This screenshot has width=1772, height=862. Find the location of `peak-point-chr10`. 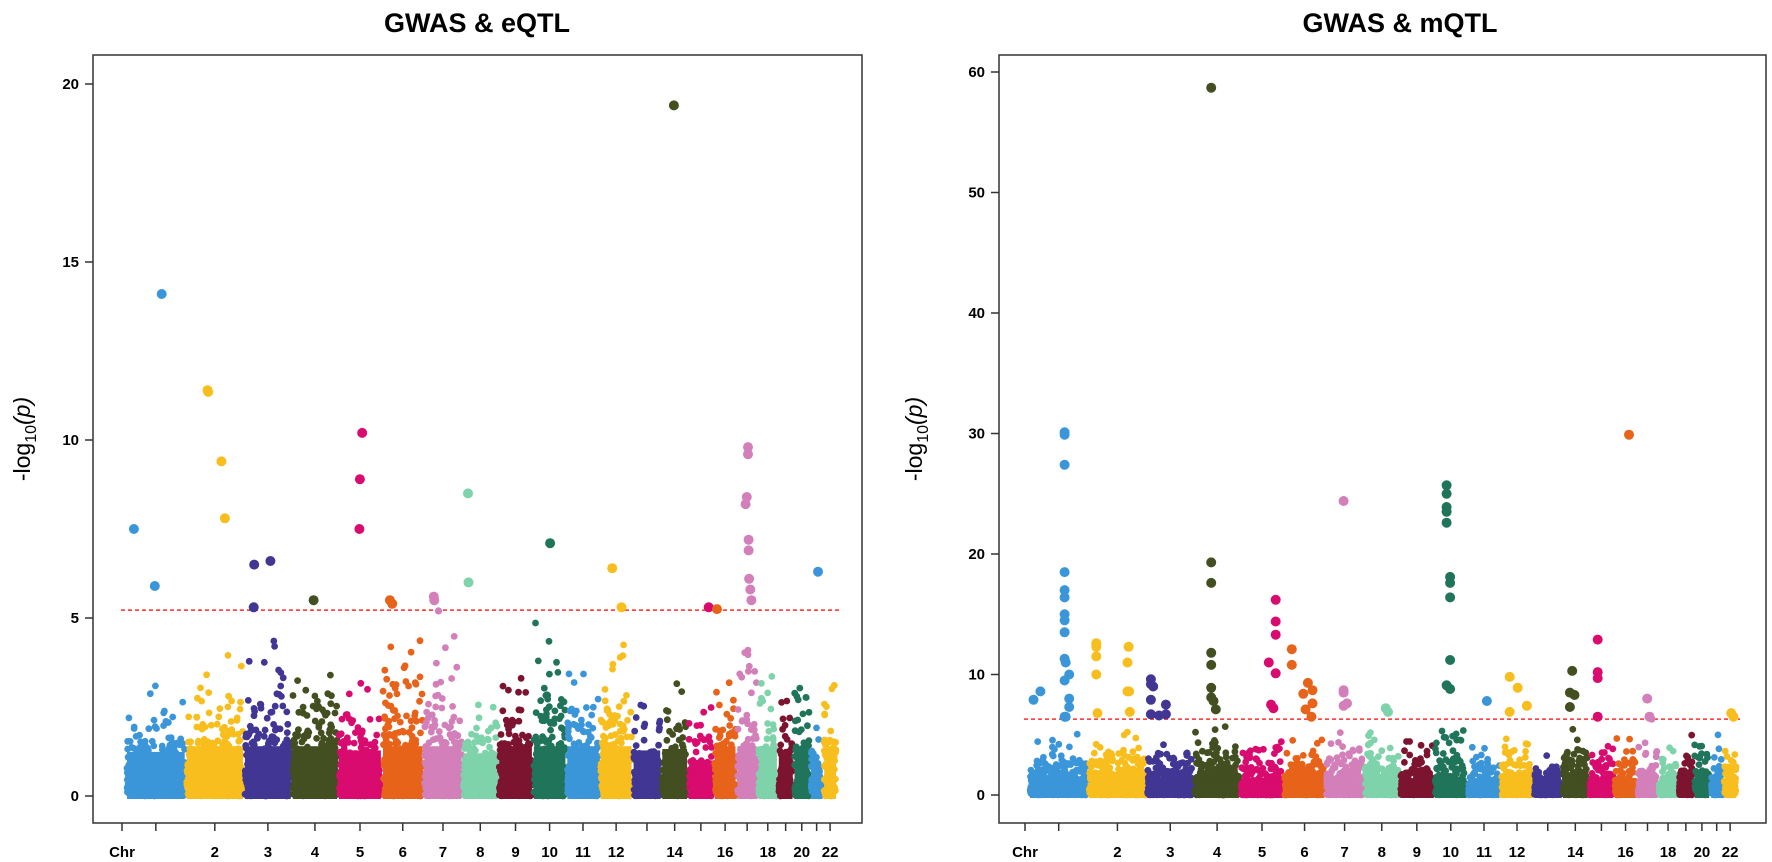

peak-point-chr10 is located at coordinates (550, 543).